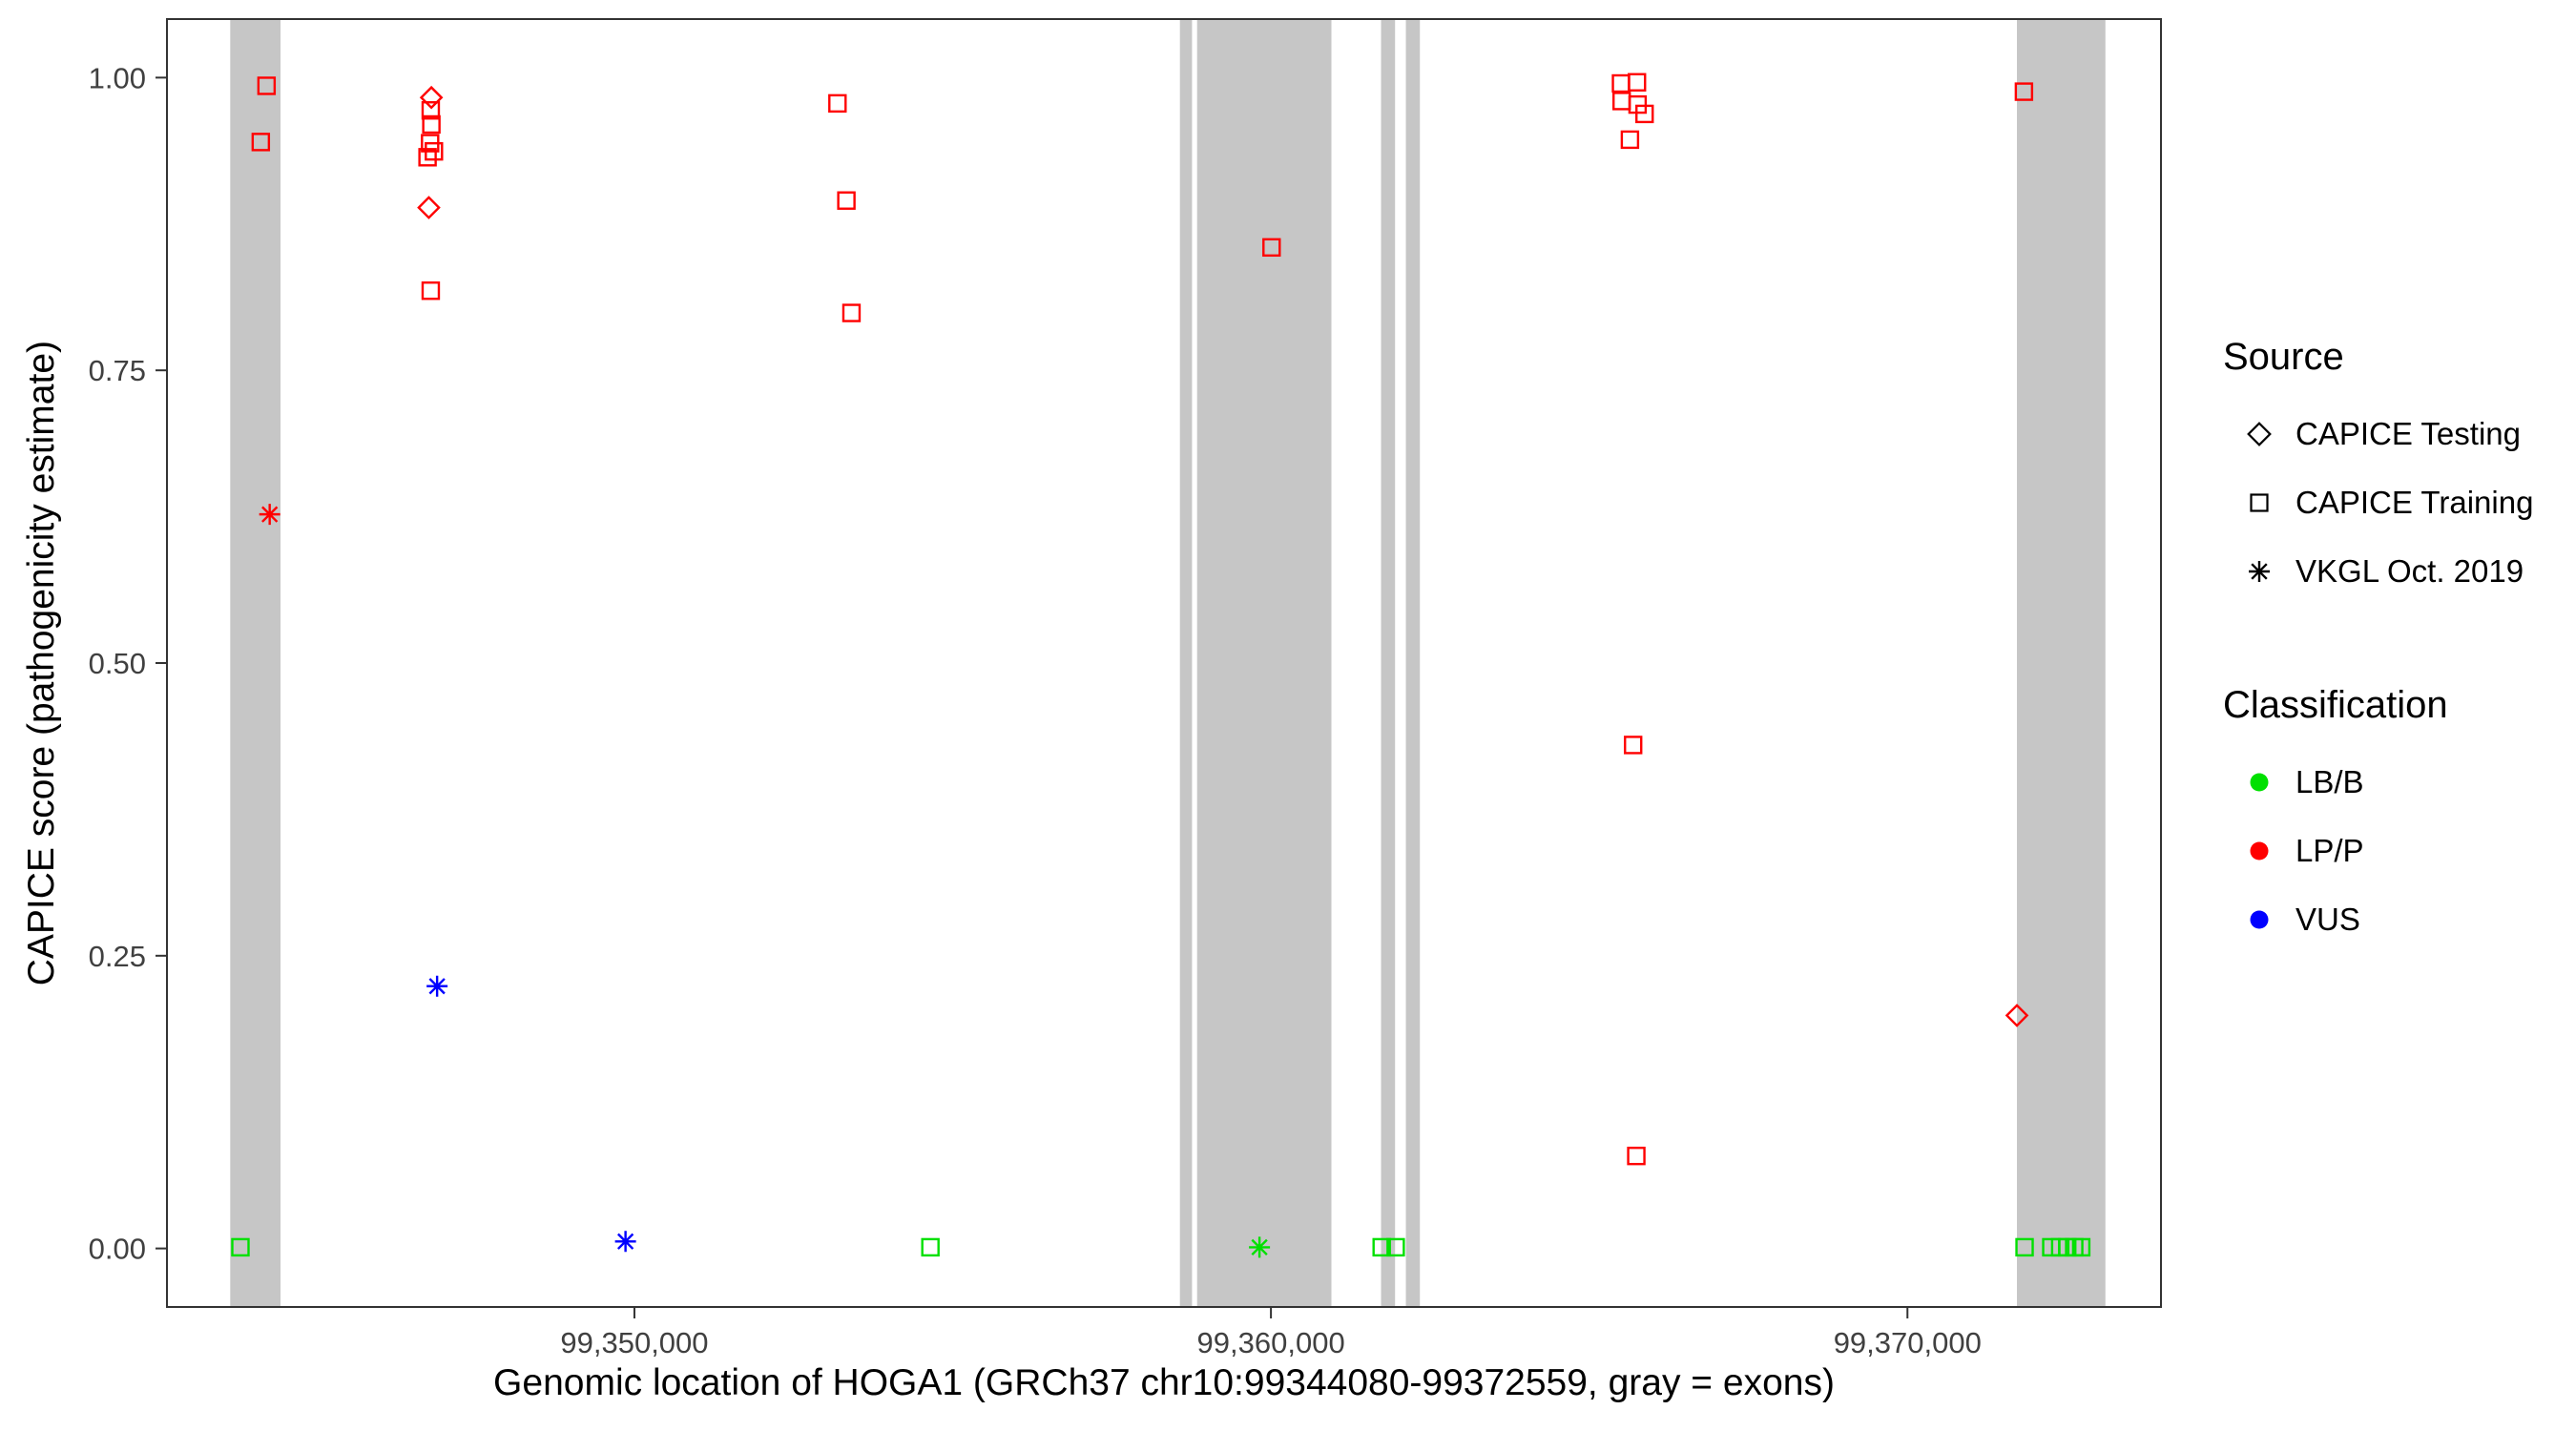 This screenshot has width=2576, height=1431. What do you see at coordinates (117, 956) in the screenshot?
I see `y-tick-label: 0.25` at bounding box center [117, 956].